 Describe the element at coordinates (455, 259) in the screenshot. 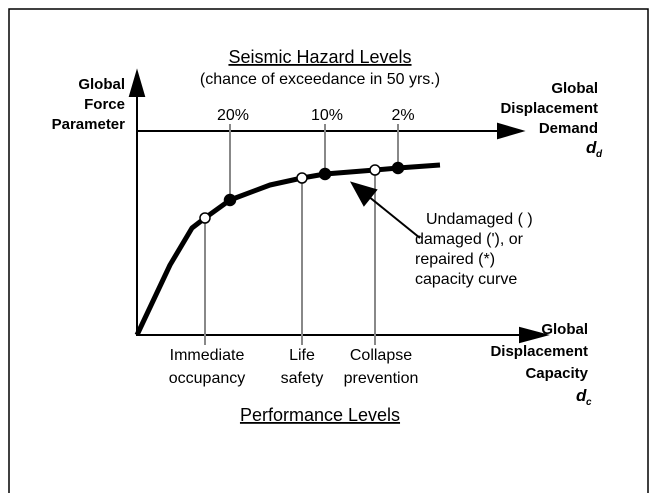

I see `curve-note: repaired (*)` at that location.